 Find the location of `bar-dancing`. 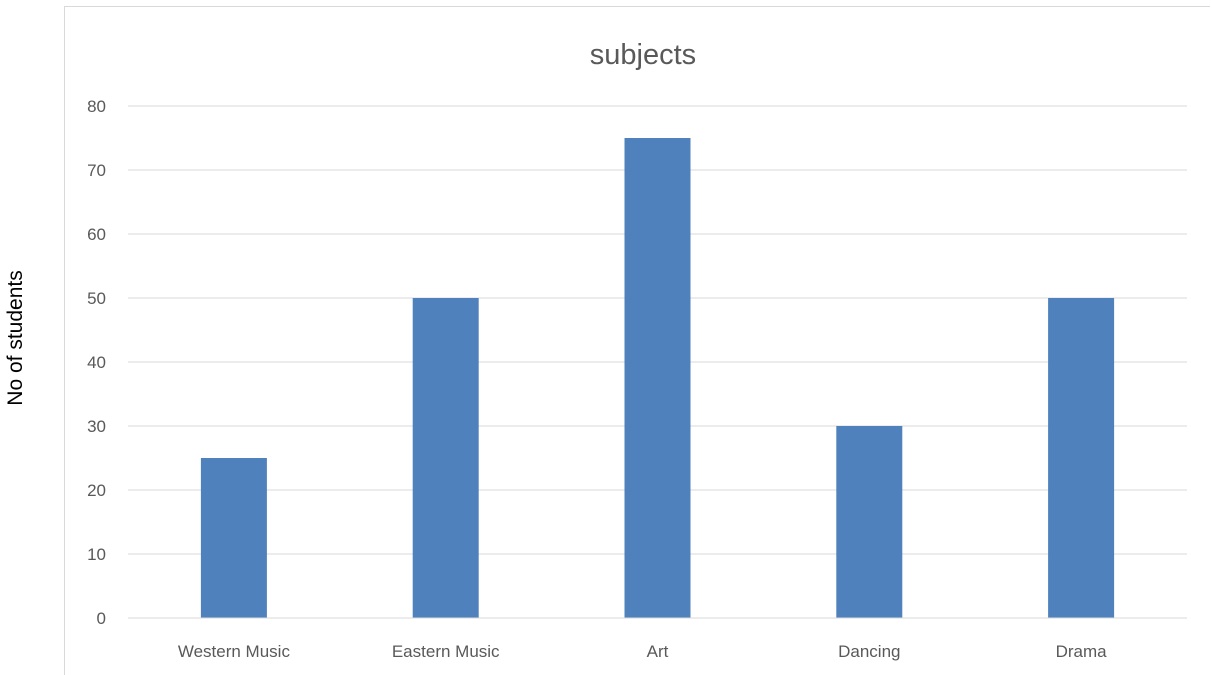

bar-dancing is located at coordinates (869, 522).